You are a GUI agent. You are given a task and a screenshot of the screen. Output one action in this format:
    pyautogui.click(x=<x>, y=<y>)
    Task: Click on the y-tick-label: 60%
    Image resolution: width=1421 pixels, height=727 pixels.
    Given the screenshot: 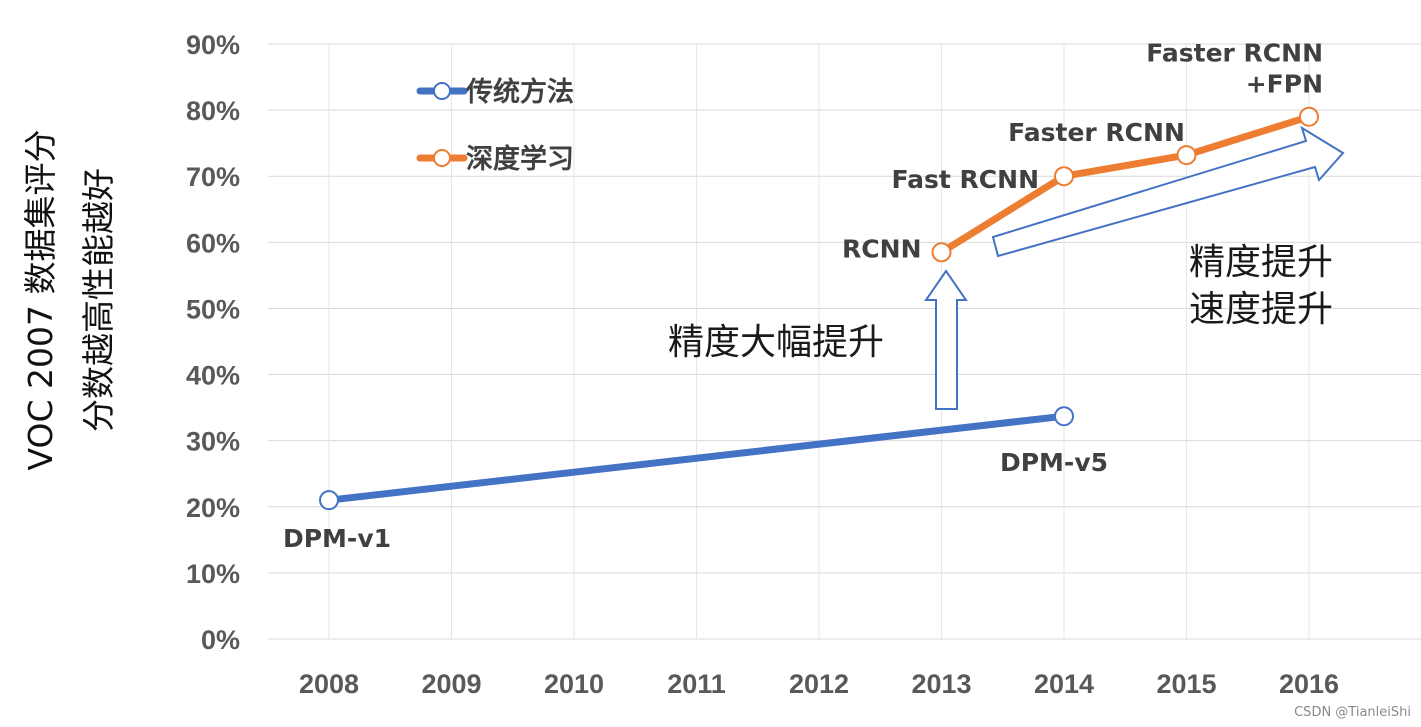 What is the action you would take?
    pyautogui.click(x=213, y=243)
    